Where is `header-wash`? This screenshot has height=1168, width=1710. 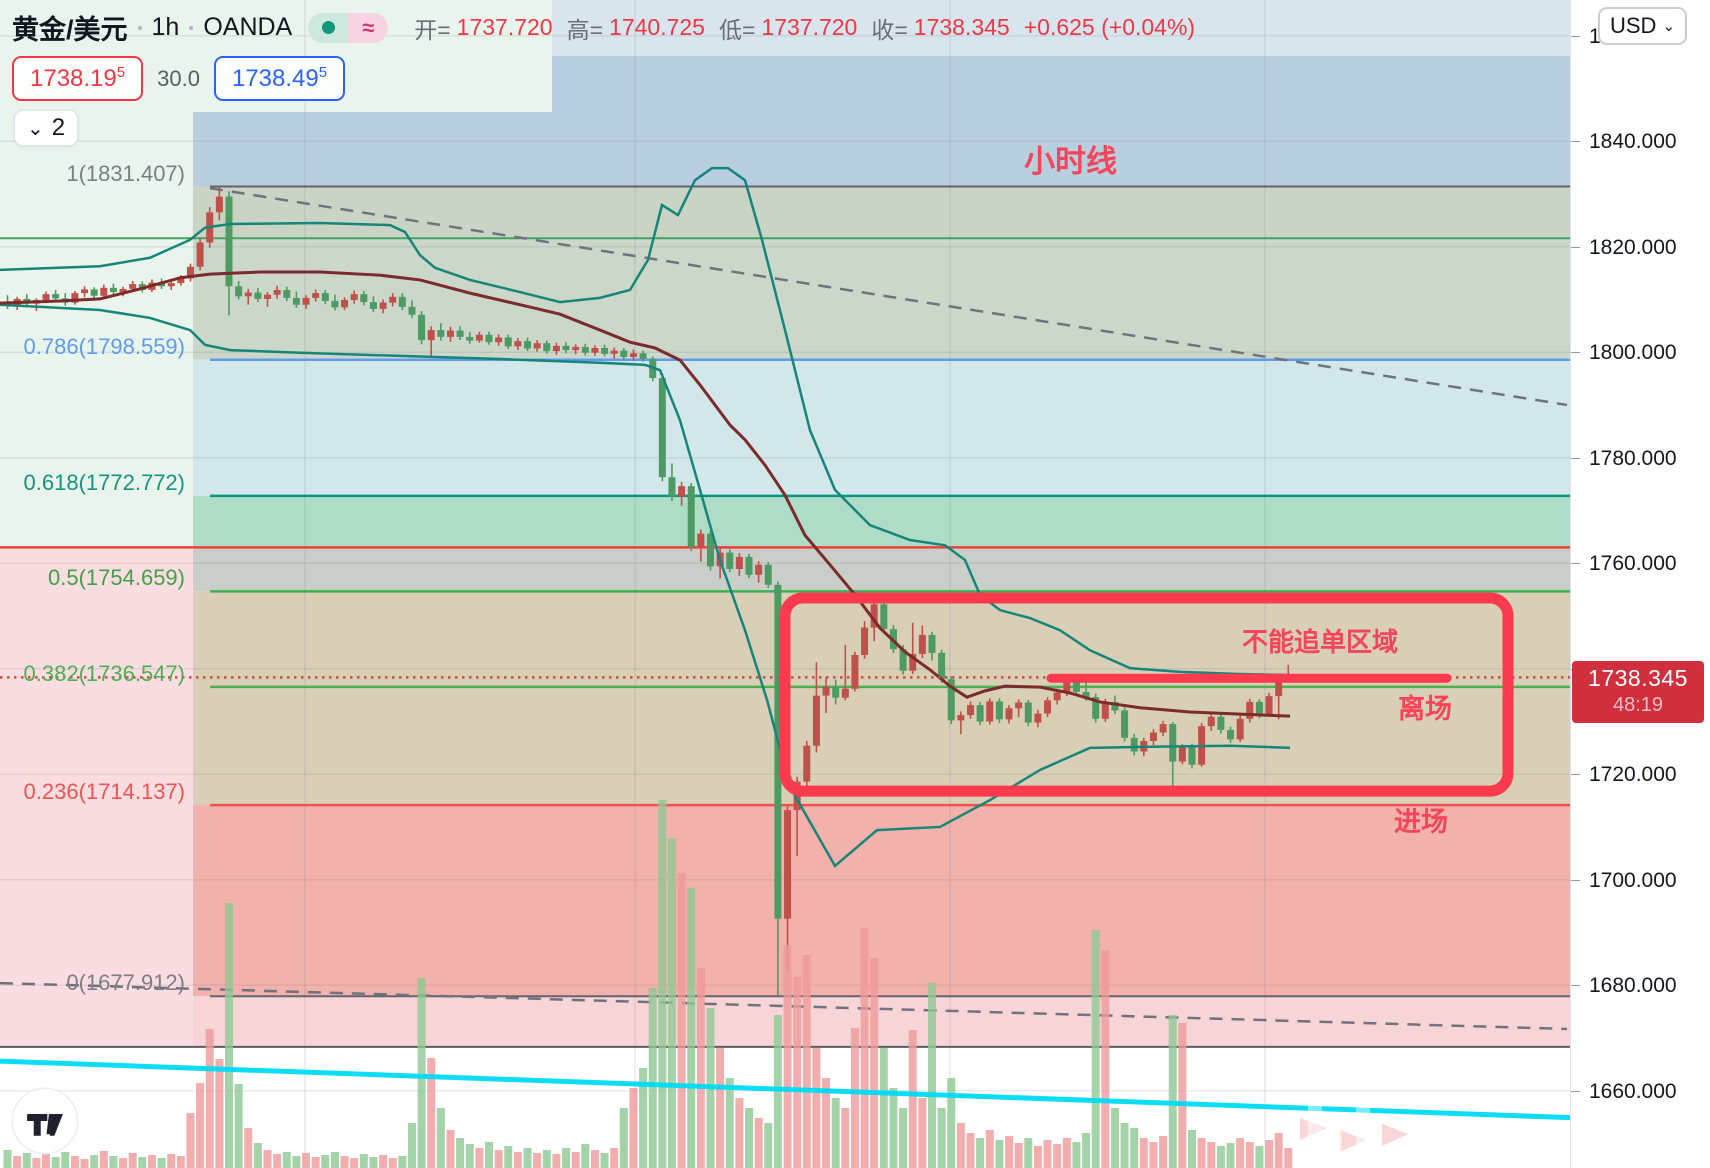
header-wash is located at coordinates (1061, 28).